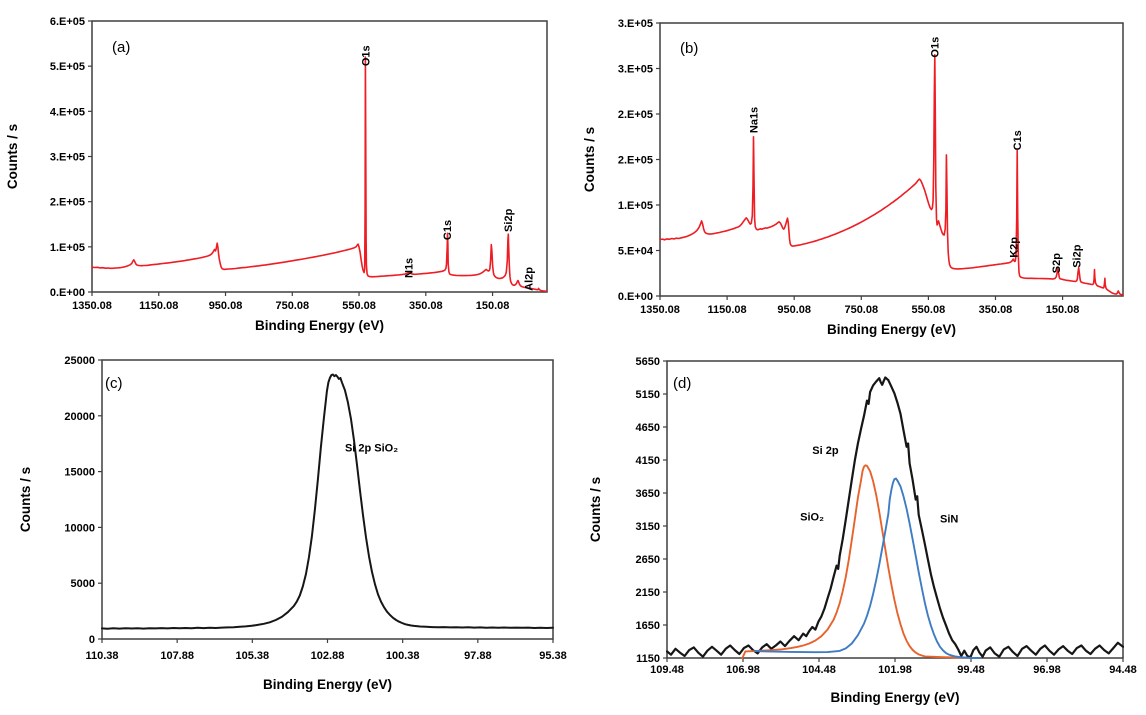  What do you see at coordinates (121, 47) in the screenshot?
I see `panel-letter-a: (a)` at bounding box center [121, 47].